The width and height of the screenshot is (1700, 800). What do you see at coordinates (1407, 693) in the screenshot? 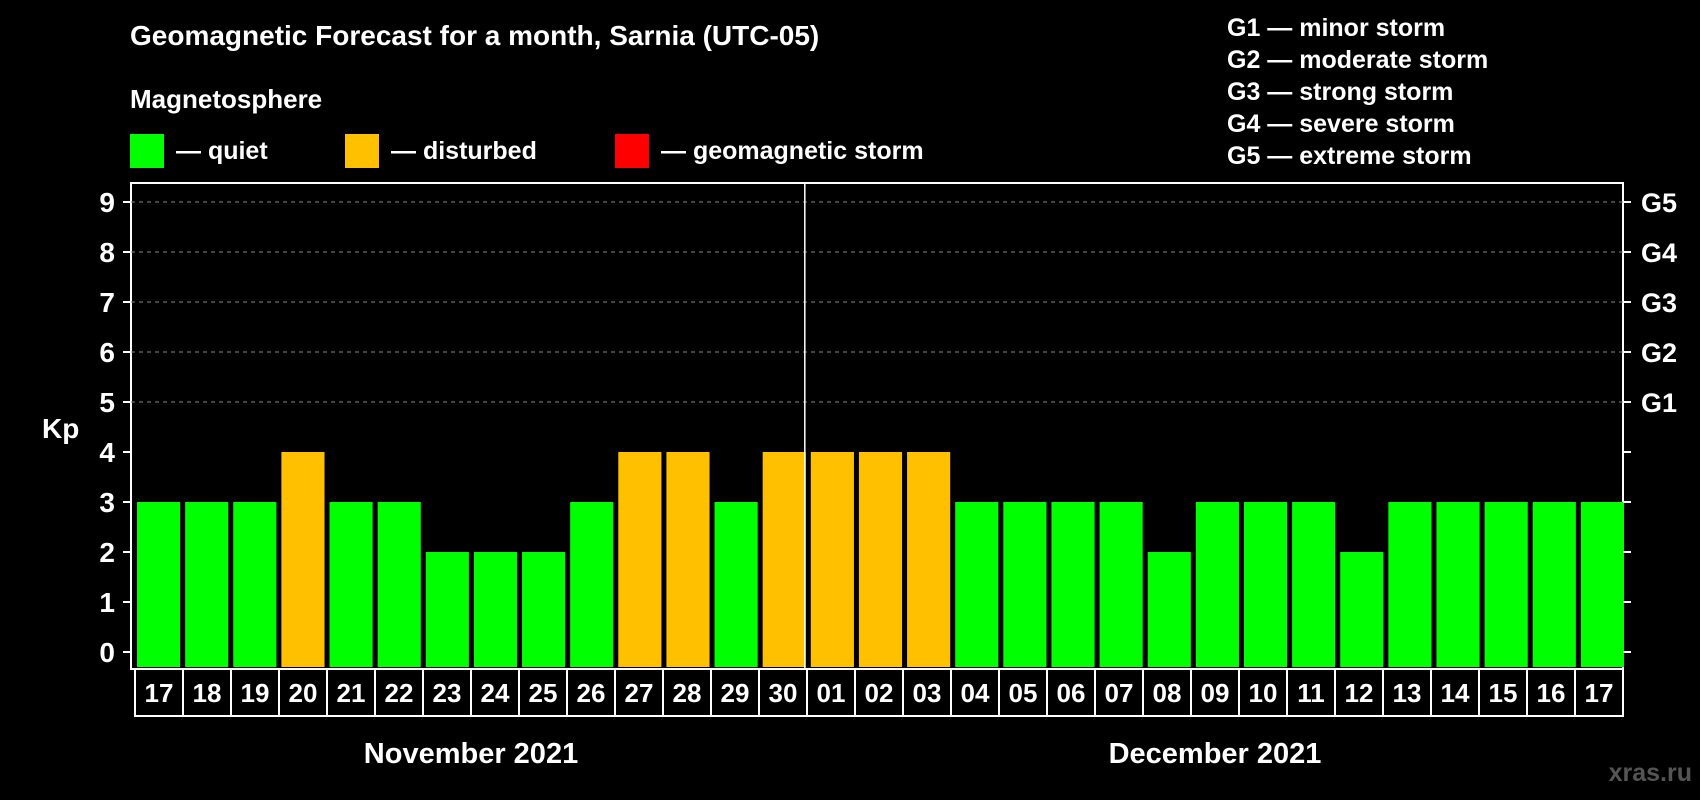
I see `date-label-26: 13` at bounding box center [1407, 693].